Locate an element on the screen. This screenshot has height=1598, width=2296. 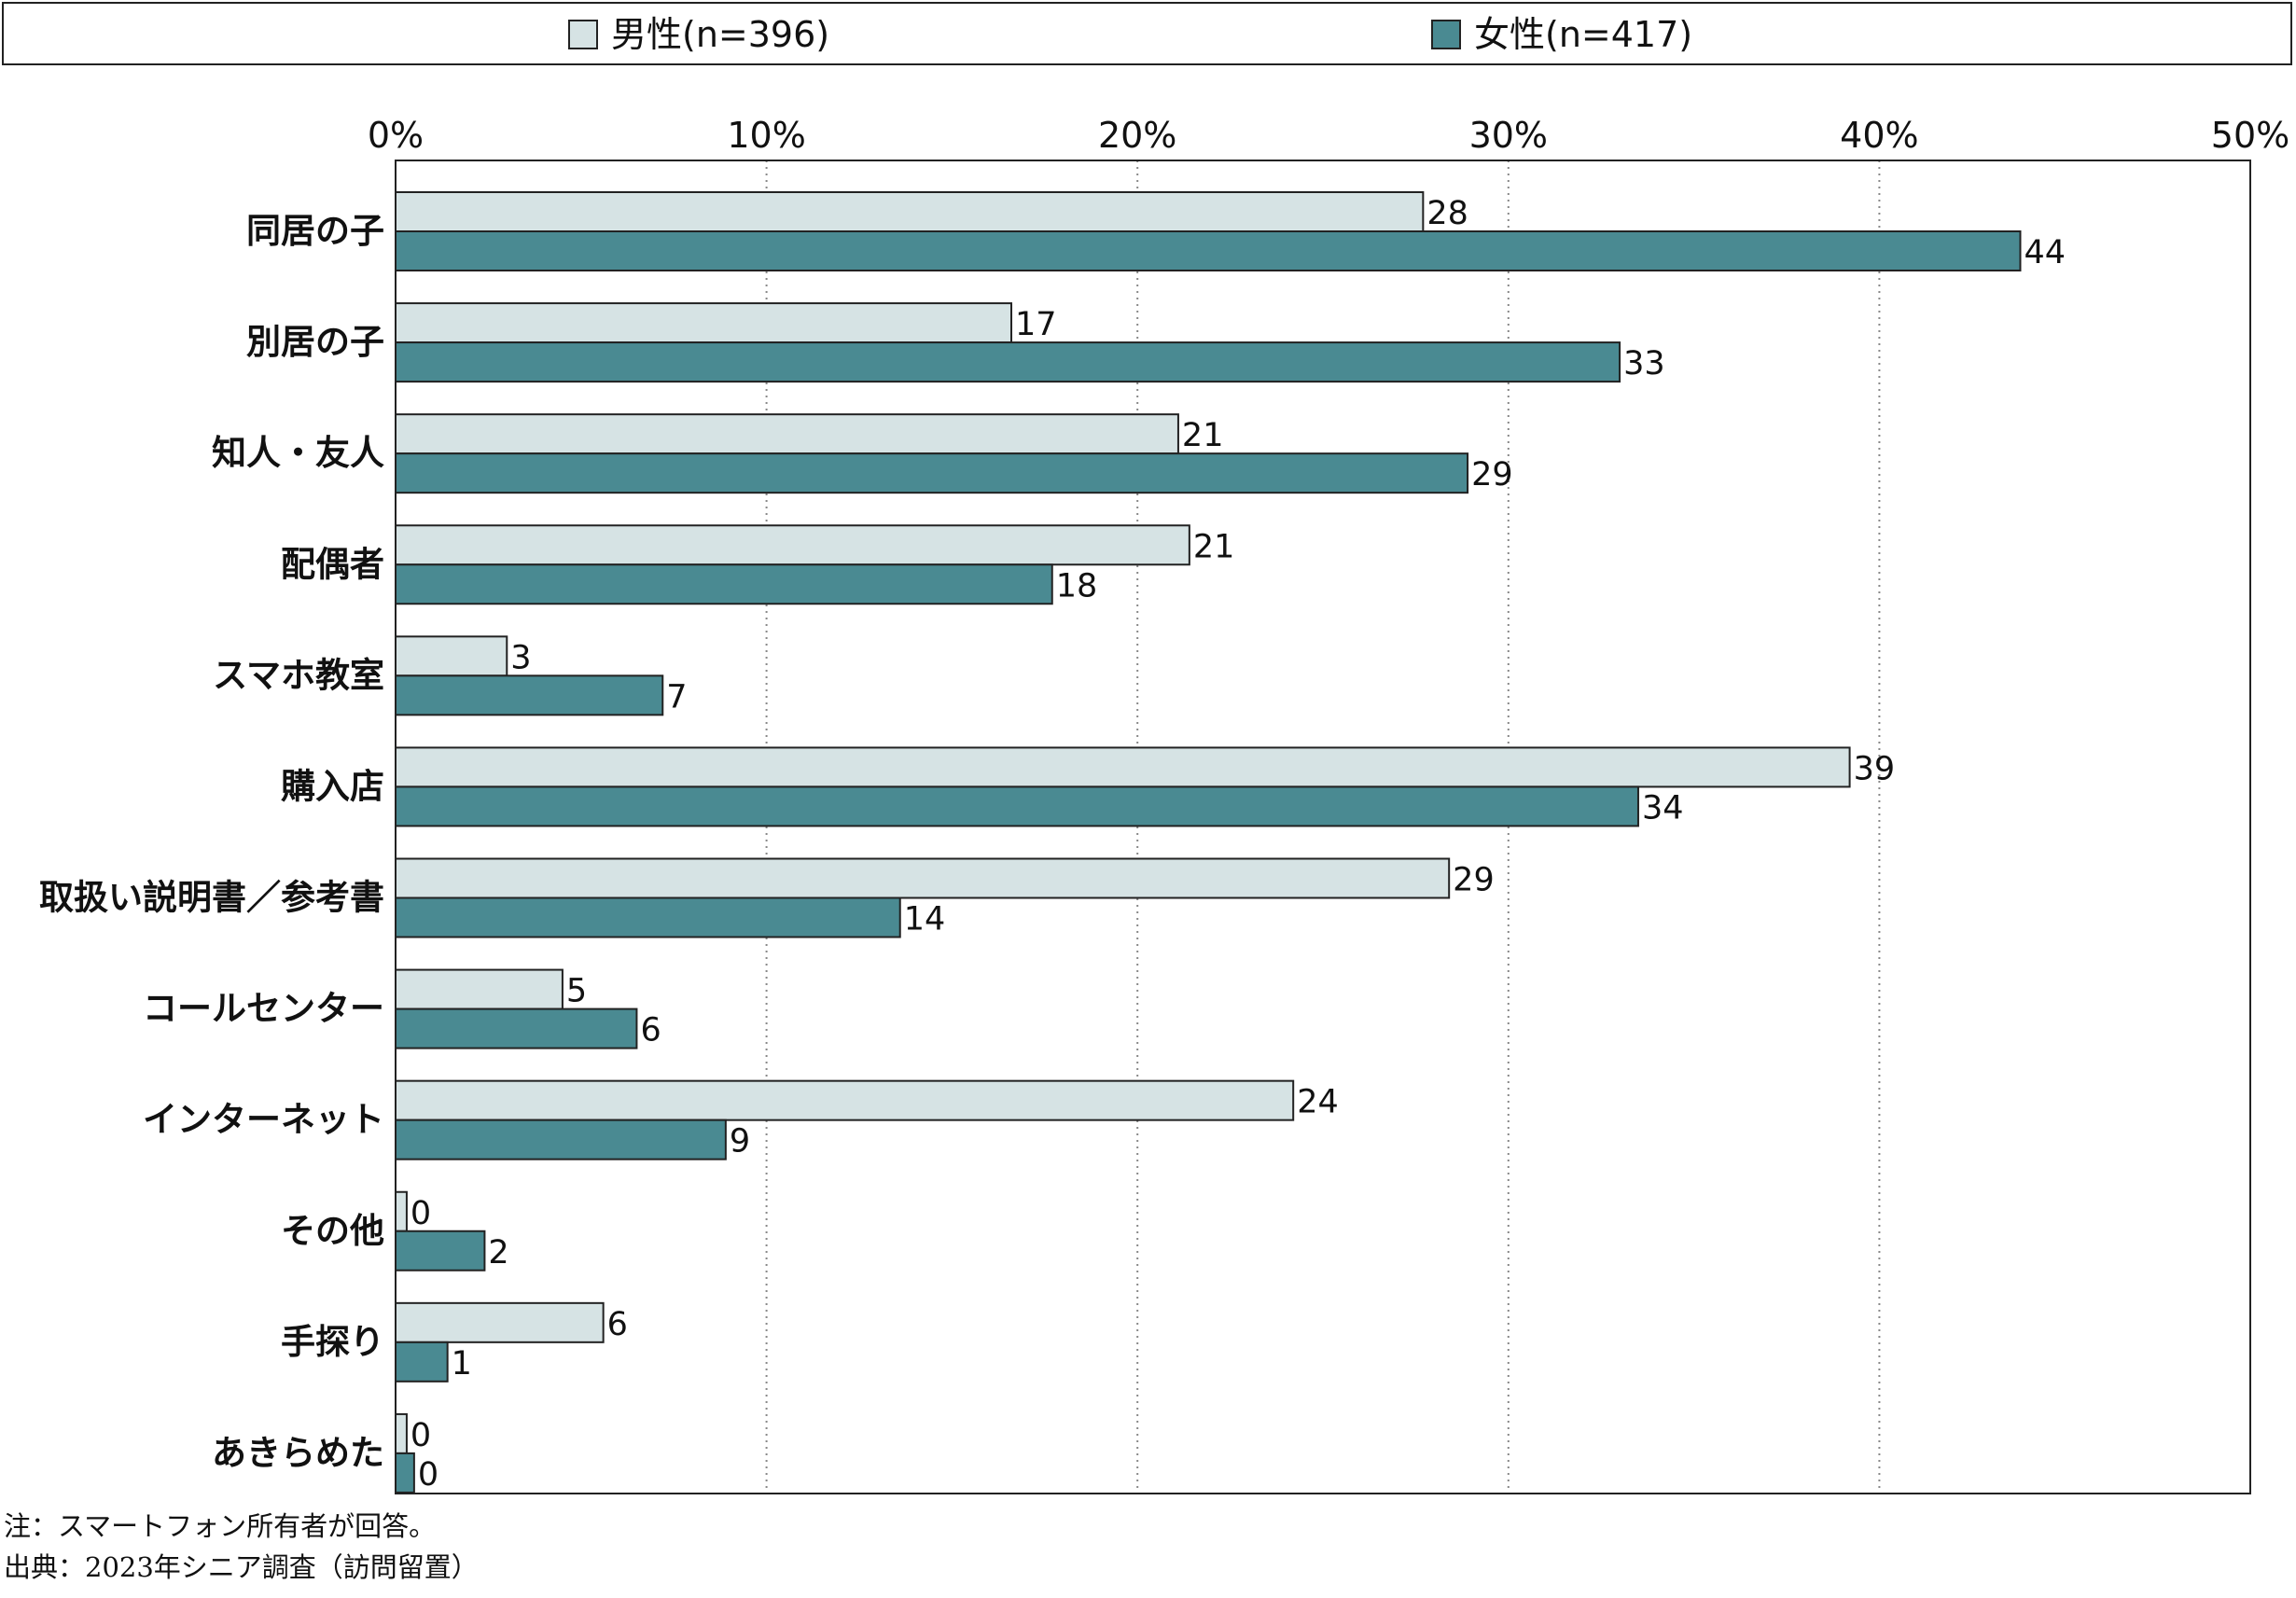
category-label: 配偶者 is located at coordinates (333, 564).